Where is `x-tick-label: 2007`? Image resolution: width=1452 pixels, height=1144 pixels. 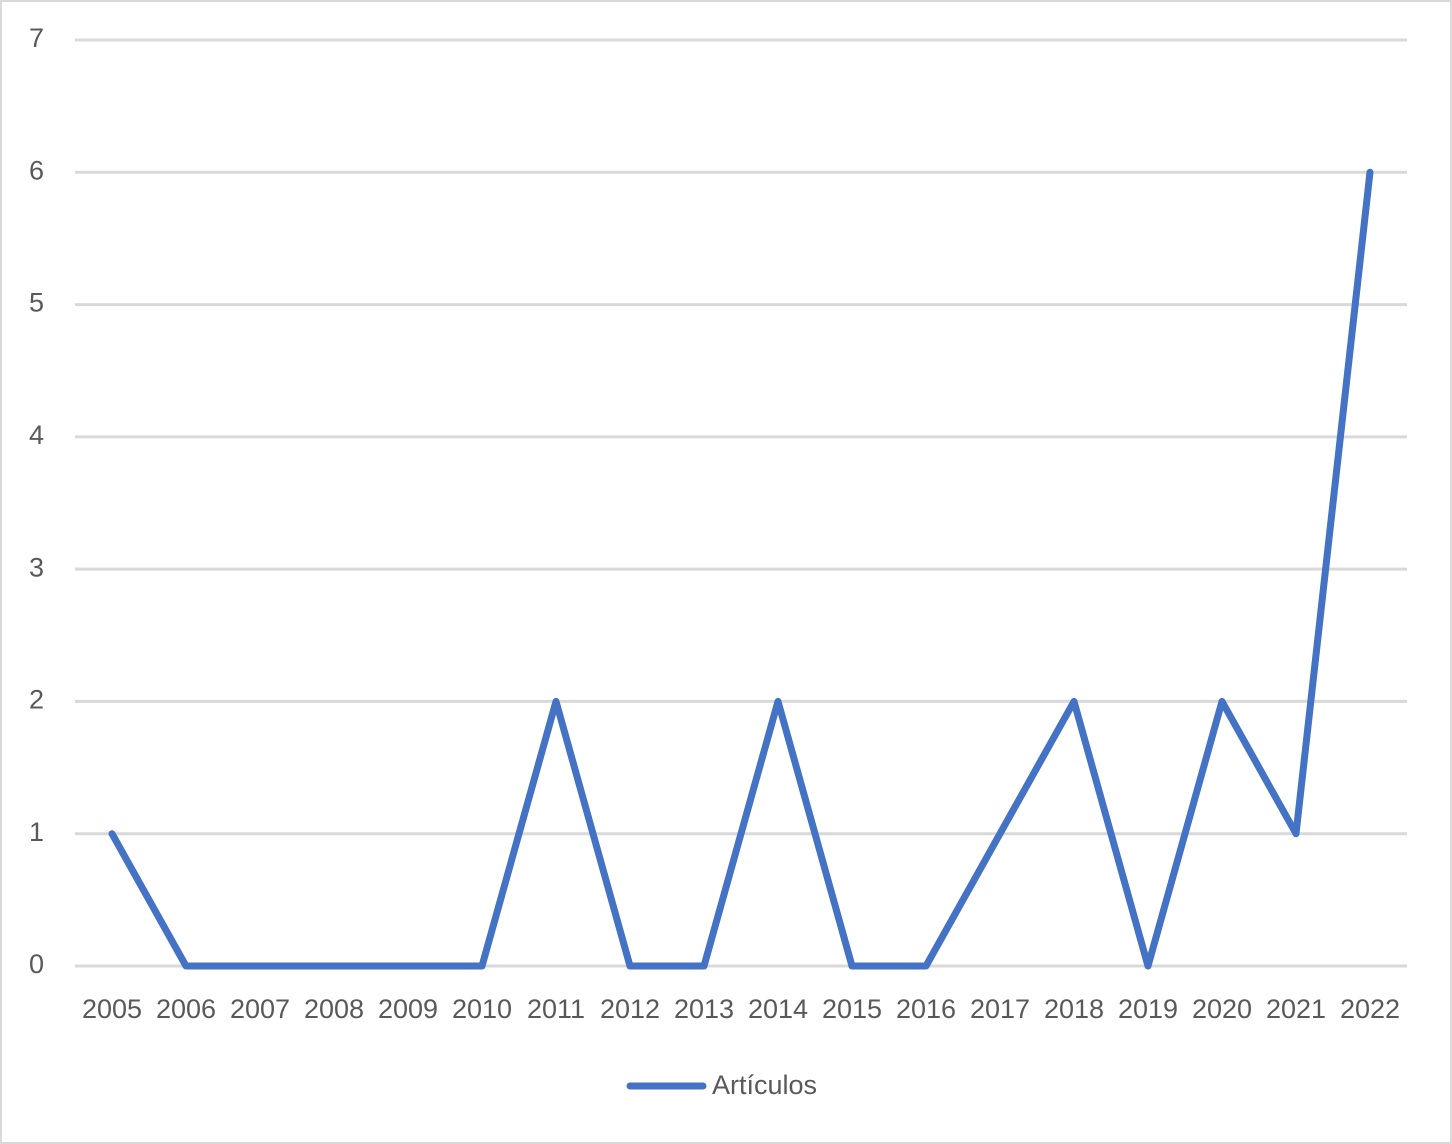 x-tick-label: 2007 is located at coordinates (260, 1009).